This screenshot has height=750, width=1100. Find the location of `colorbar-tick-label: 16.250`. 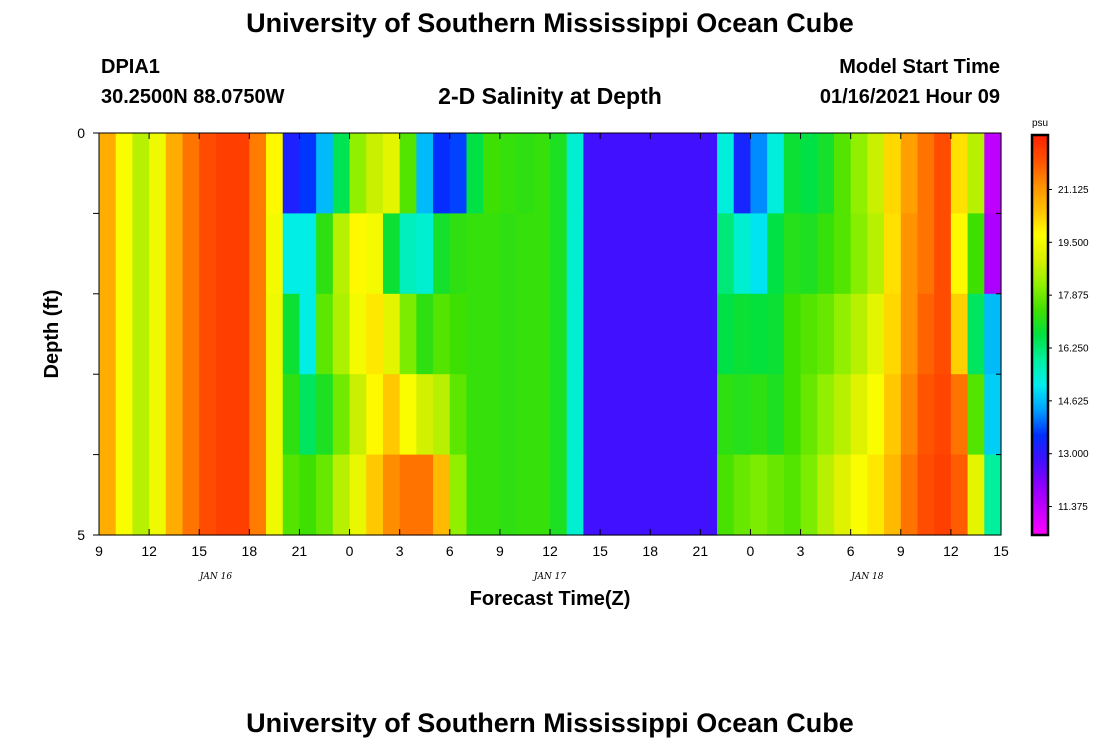

colorbar-tick-label: 16.250 is located at coordinates (1073, 349).